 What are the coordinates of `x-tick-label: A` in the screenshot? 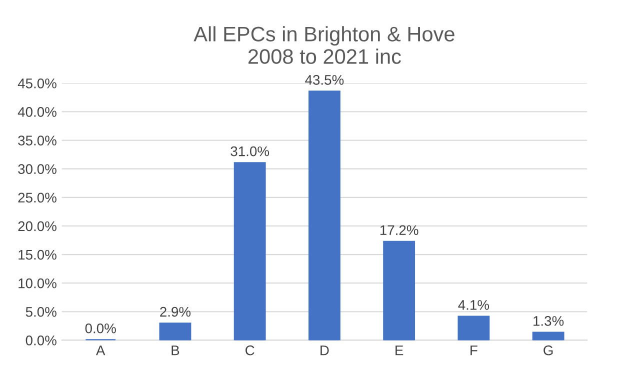 It's located at (101, 351).